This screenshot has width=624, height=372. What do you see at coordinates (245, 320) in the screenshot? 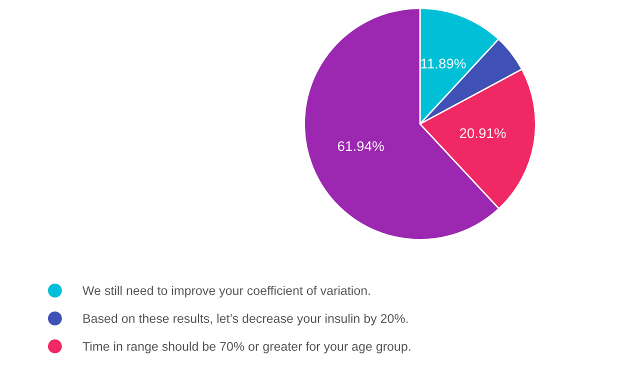
I see `legend-label: Based on these results, let’s decrease your insulin by 20%.` at bounding box center [245, 320].